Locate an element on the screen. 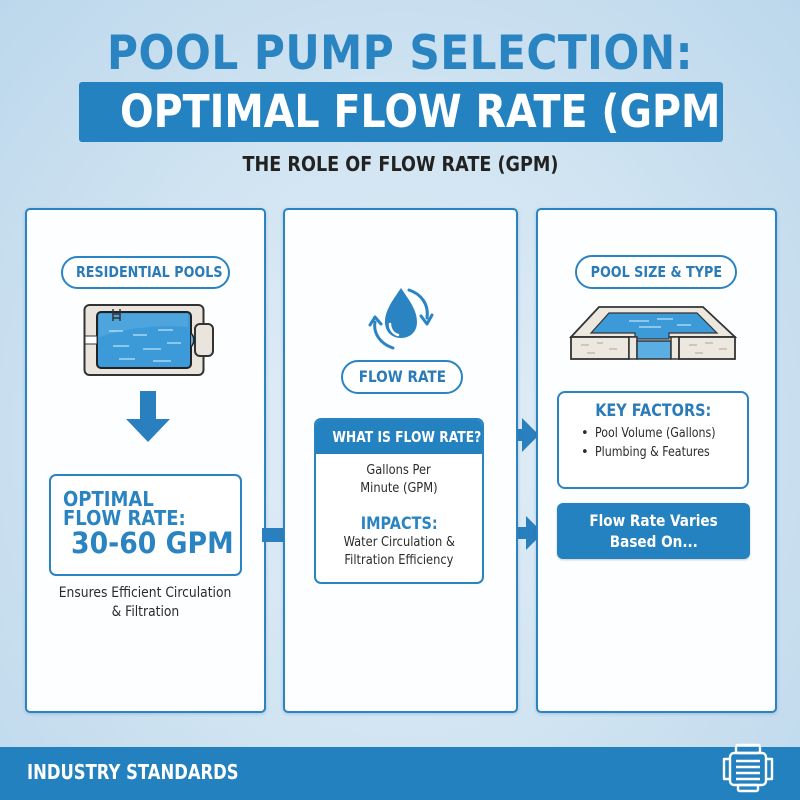 The height and width of the screenshot is (800, 800). pill-residential-pools: RESIDENTIAL POOLS is located at coordinates (145, 272).